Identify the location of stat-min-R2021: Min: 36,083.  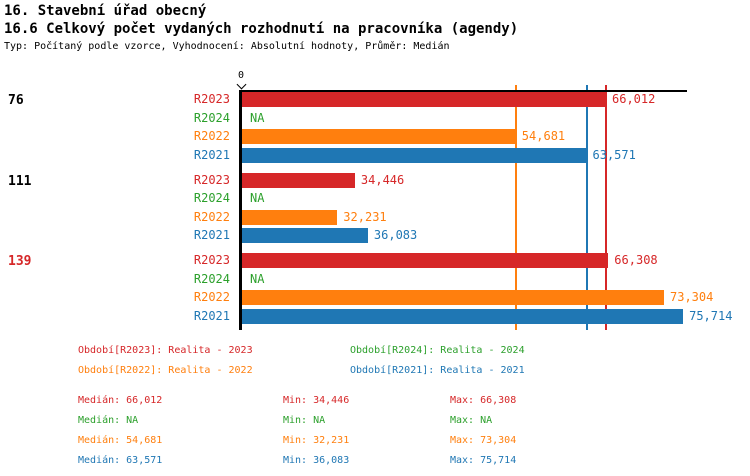
(316, 460).